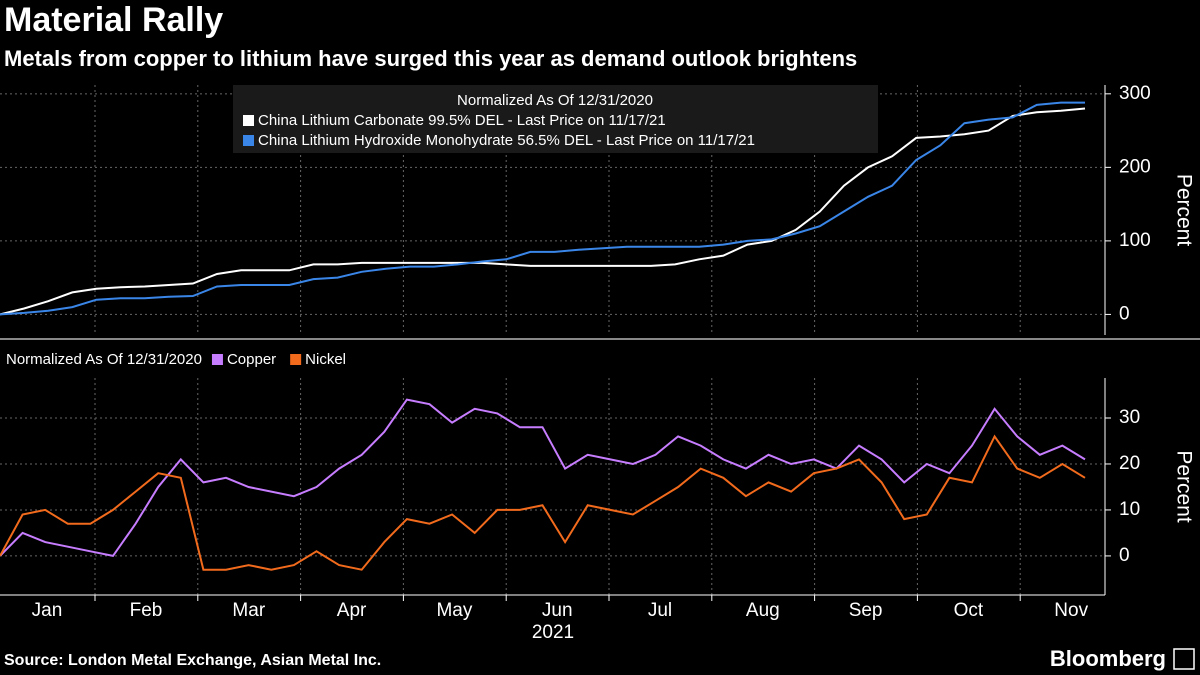  I want to click on y-tick-label: 20, so click(1129, 463).